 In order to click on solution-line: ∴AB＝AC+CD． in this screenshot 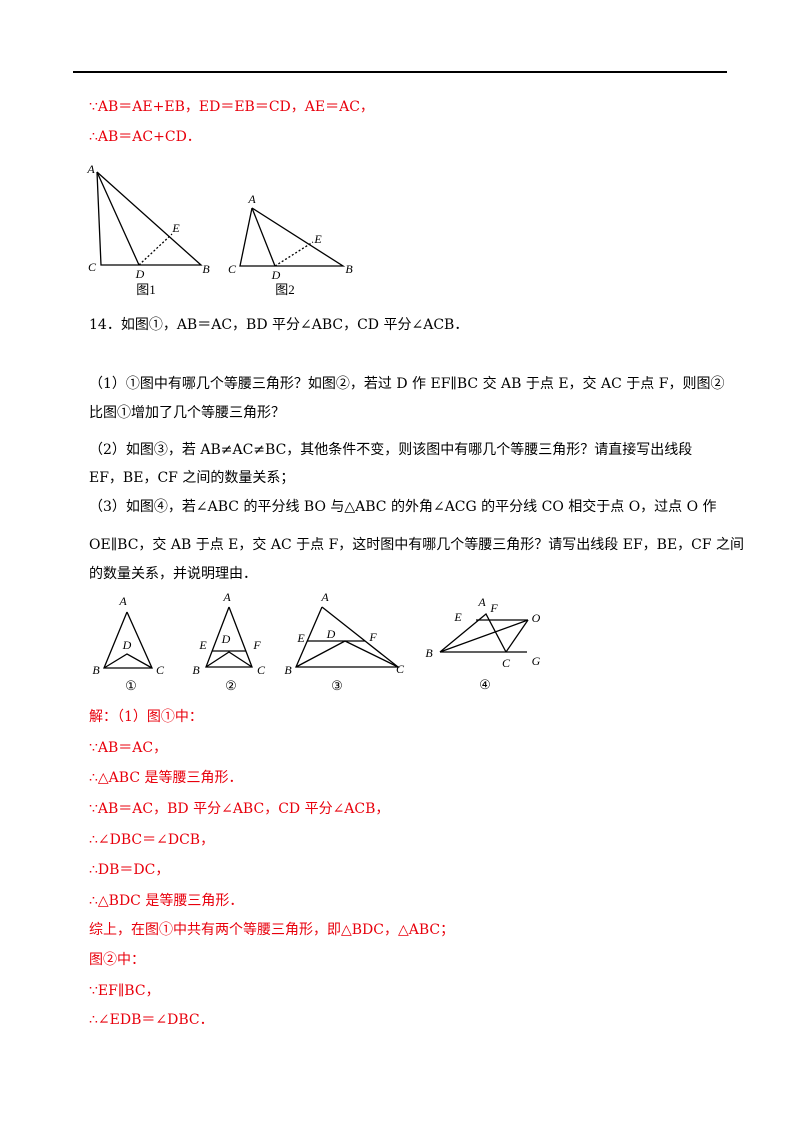, I will do `click(145, 137)`.